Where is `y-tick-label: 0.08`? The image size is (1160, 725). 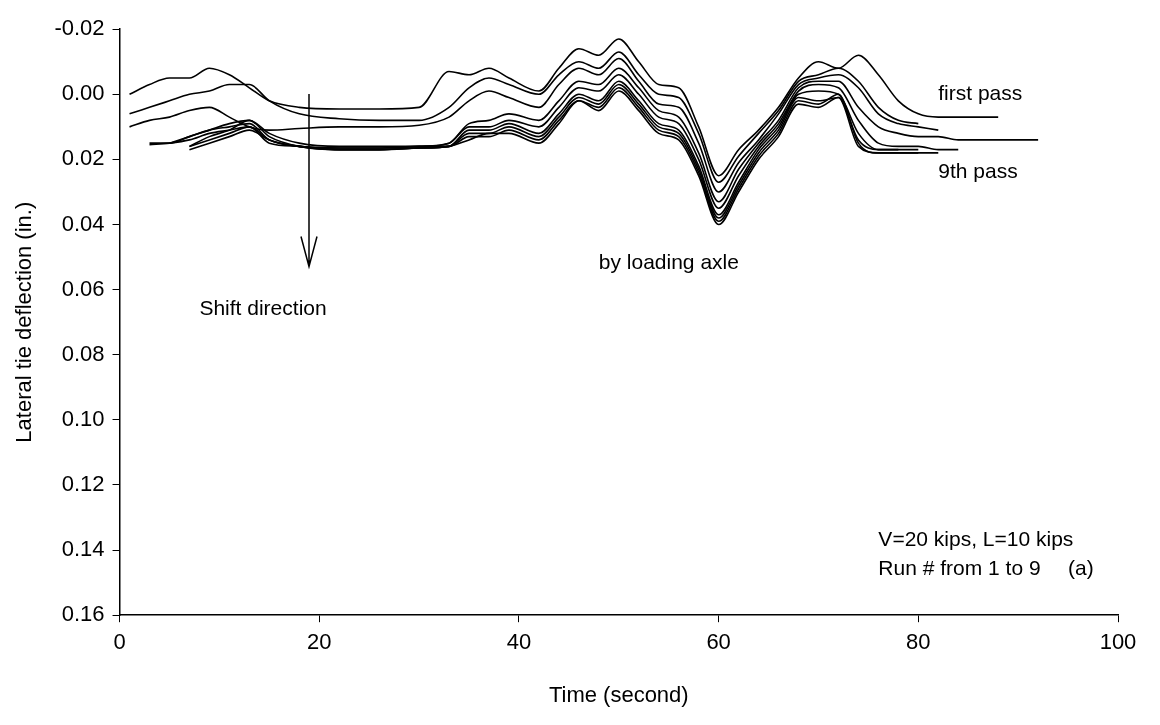
y-tick-label: 0.08 is located at coordinates (83, 353).